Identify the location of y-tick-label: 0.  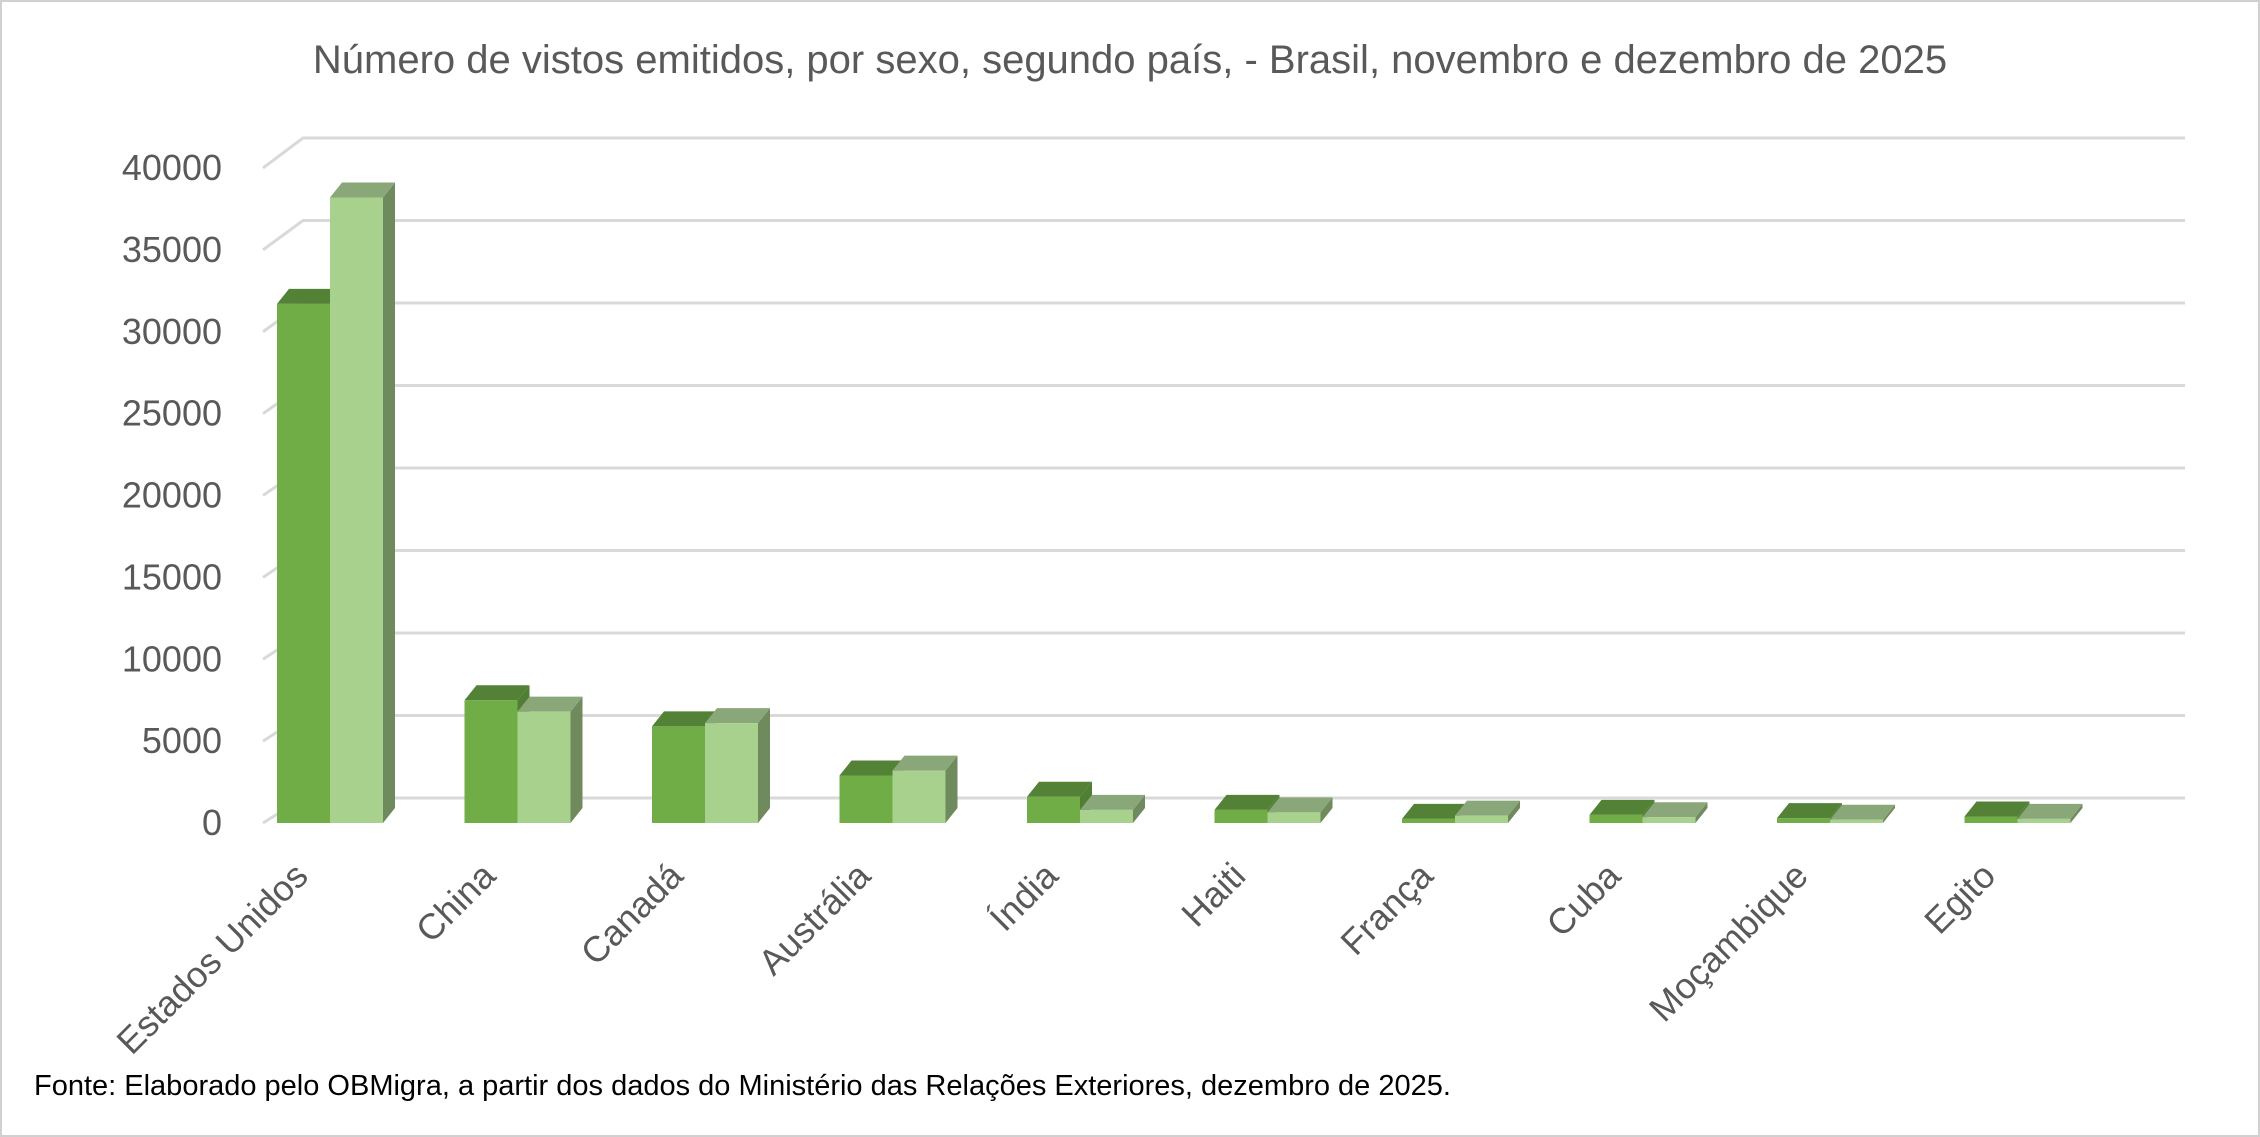
(212, 822).